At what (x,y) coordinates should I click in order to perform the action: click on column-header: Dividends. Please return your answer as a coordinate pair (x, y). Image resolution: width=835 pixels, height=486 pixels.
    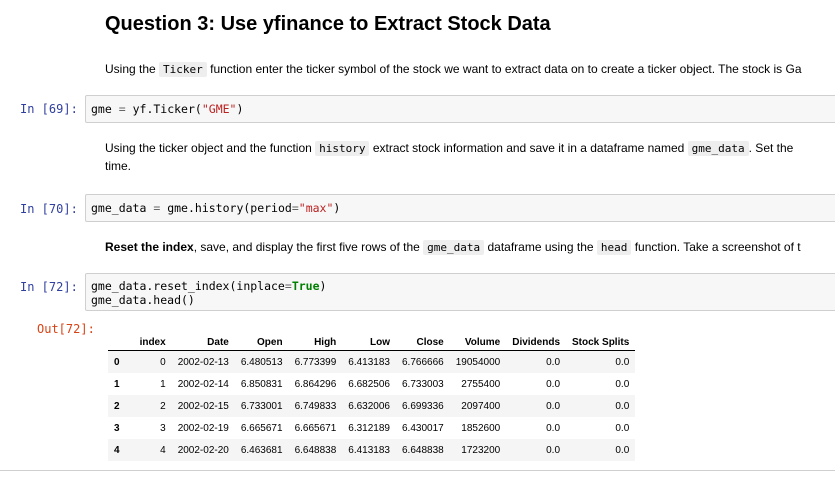
    Looking at the image, I should click on (536, 342).